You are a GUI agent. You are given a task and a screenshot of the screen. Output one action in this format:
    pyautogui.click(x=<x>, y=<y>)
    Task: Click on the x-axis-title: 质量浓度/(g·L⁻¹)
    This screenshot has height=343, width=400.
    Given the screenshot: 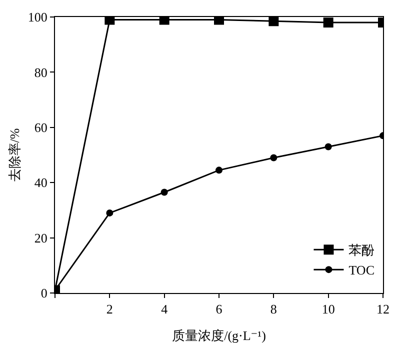 What is the action you would take?
    pyautogui.click(x=219, y=335)
    